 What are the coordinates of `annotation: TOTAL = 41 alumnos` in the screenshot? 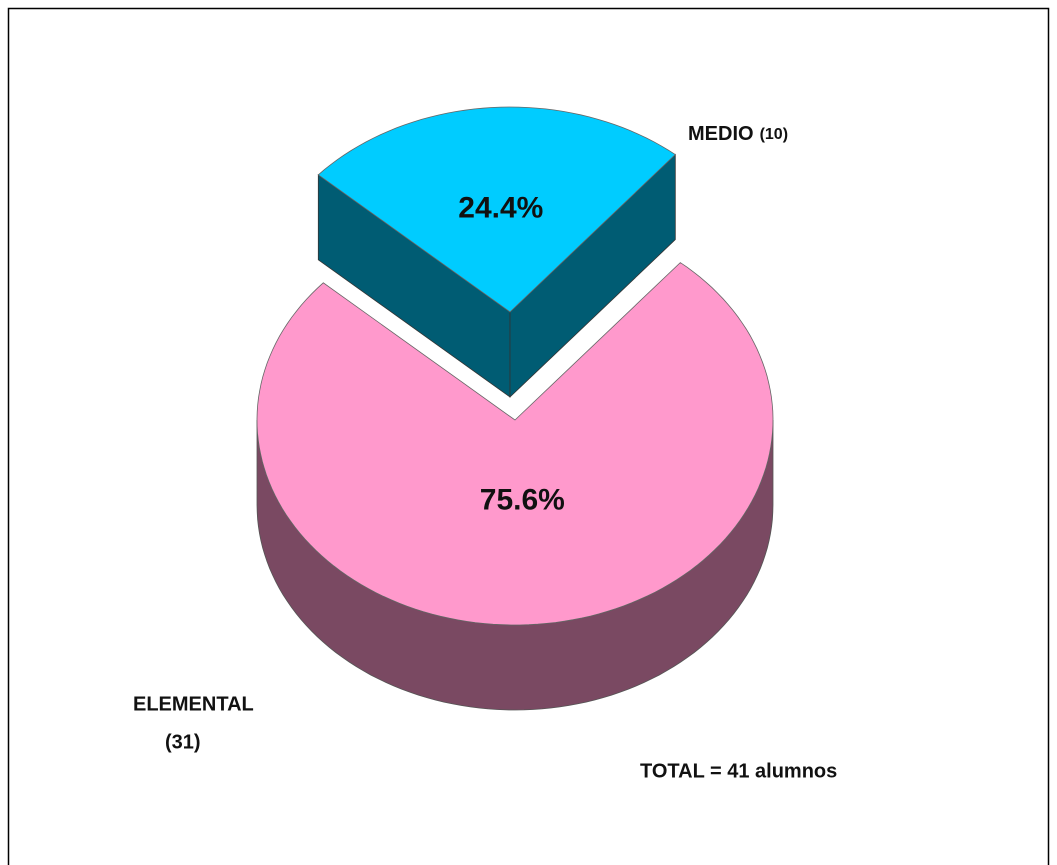 It's located at (738, 771).